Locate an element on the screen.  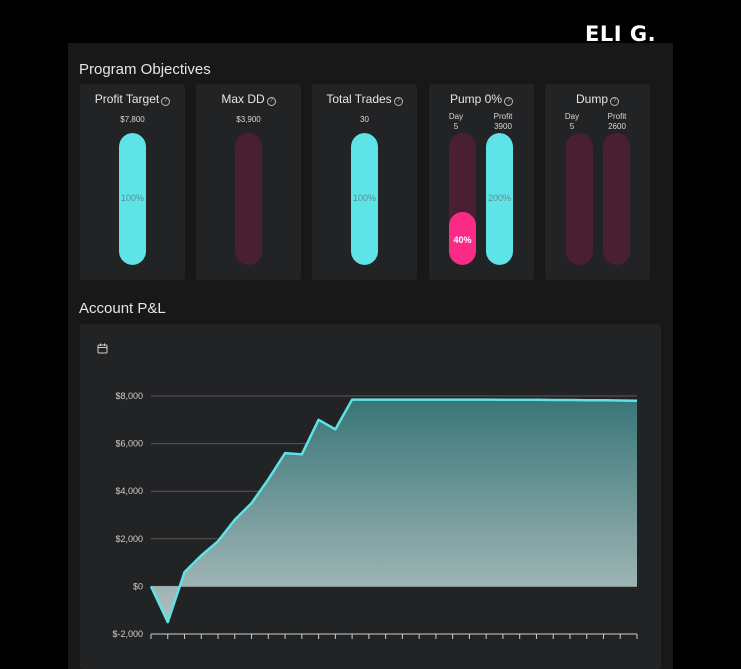
card-title: Dump? is located at coordinates (597, 99).